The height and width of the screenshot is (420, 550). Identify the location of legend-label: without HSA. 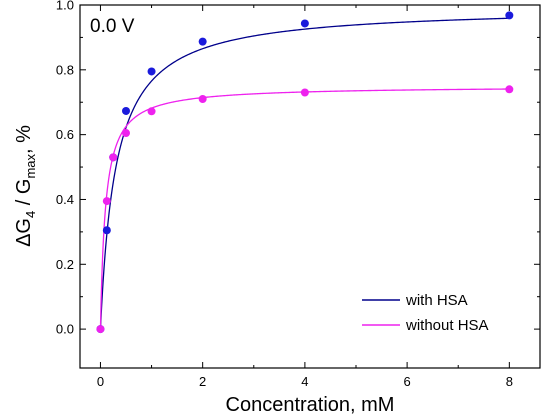
(447, 325).